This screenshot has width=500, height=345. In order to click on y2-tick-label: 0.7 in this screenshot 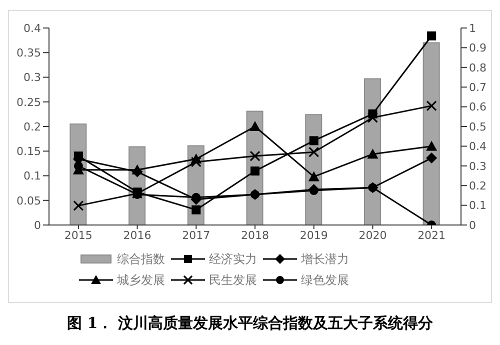, I will do `click(477, 87)`.